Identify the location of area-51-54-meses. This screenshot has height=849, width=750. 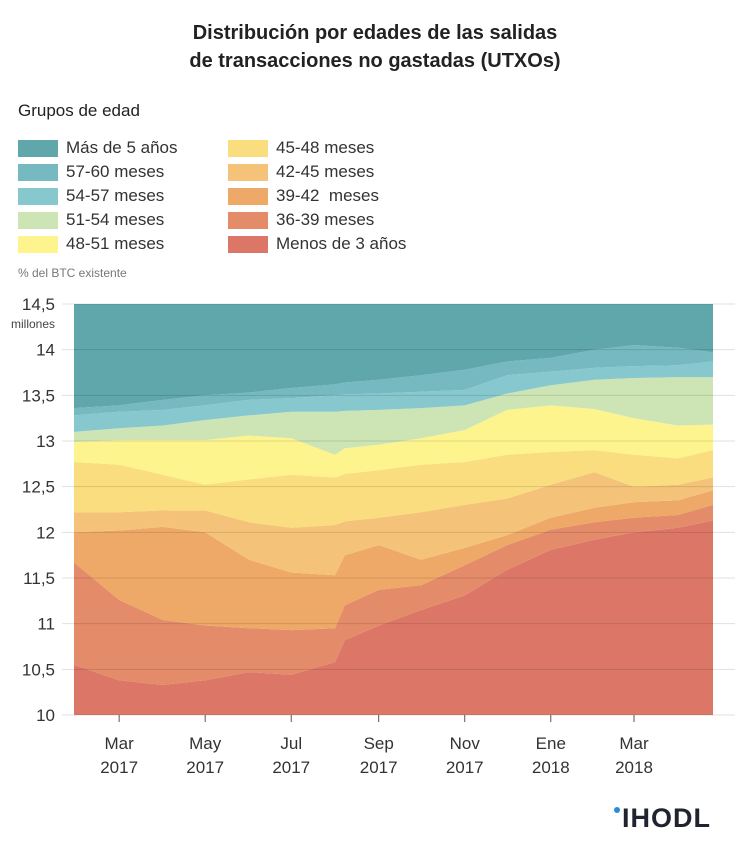
(393, 416).